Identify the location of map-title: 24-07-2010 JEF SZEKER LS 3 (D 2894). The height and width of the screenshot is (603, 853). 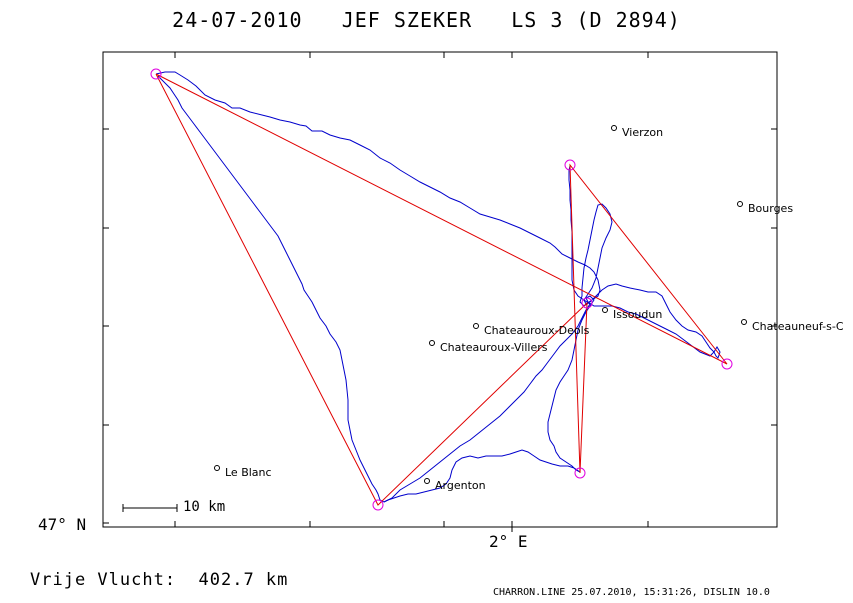
(426, 20).